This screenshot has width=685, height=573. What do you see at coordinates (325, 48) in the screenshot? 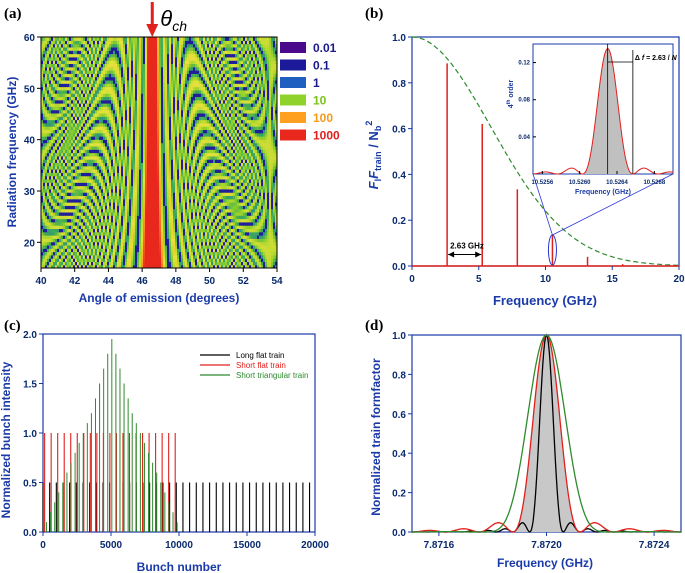
I see `legend-label: 0.01` at bounding box center [325, 48].